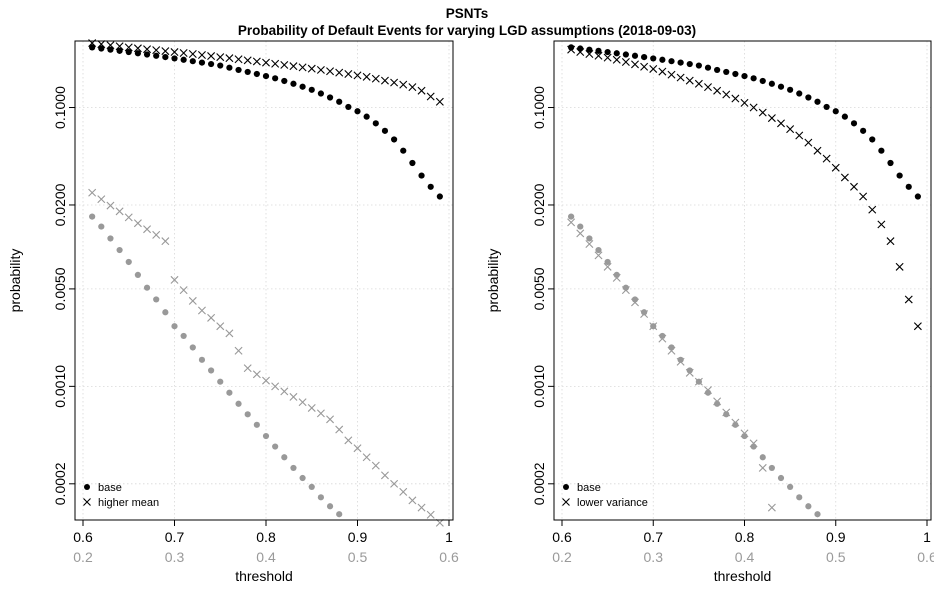 The width and height of the screenshot is (934, 593). I want to click on x-tick-label-secondary: 0.2, so click(562, 557).